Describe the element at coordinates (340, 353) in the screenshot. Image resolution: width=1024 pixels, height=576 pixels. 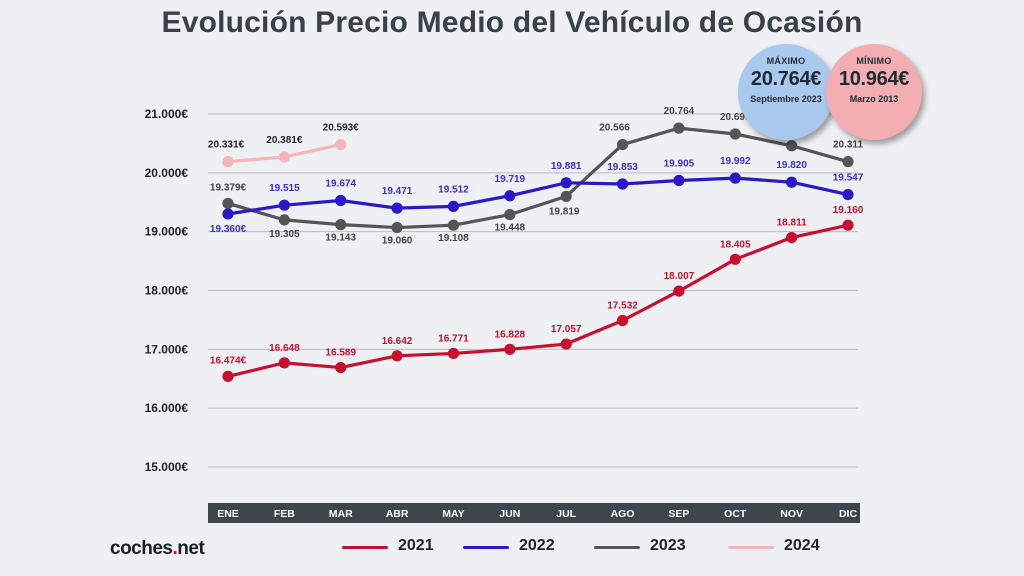
I see `data-label-2021: 16.589` at that location.